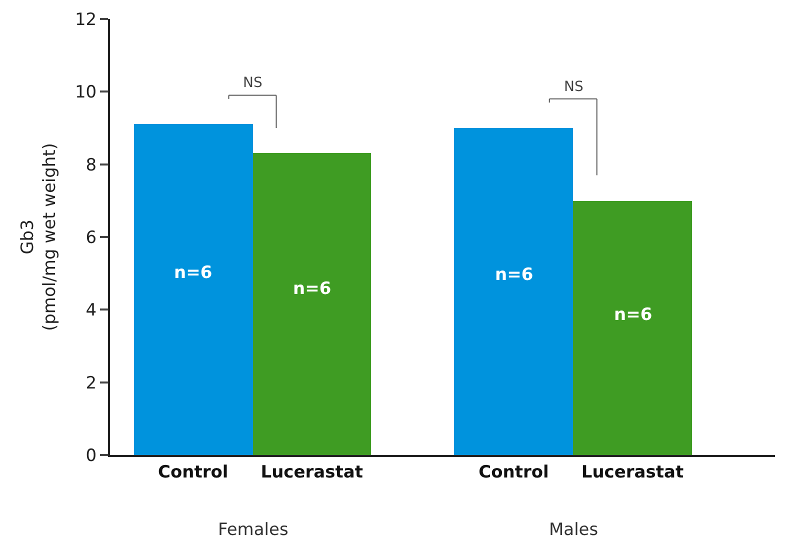  What do you see at coordinates (91, 238) in the screenshot?
I see `y-tick-label: 6` at bounding box center [91, 238].